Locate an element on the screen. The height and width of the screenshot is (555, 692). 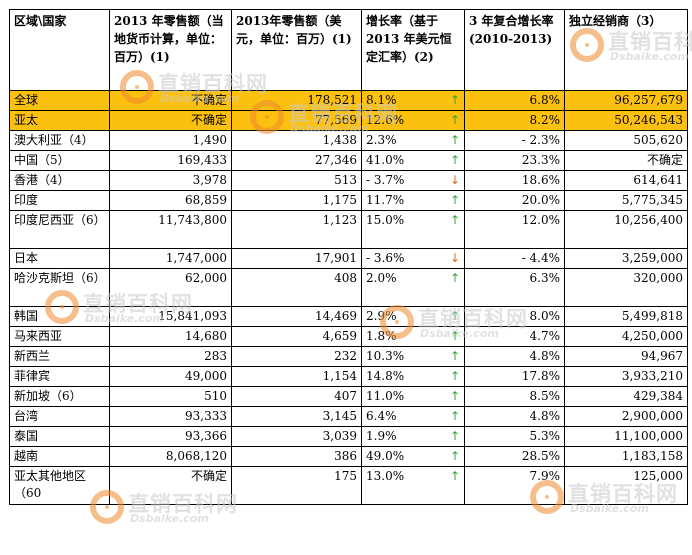
table-row: 亚太 不确定 77,569 12.6% ↑ 8.2% 50,246,543 is located at coordinates (348, 120).